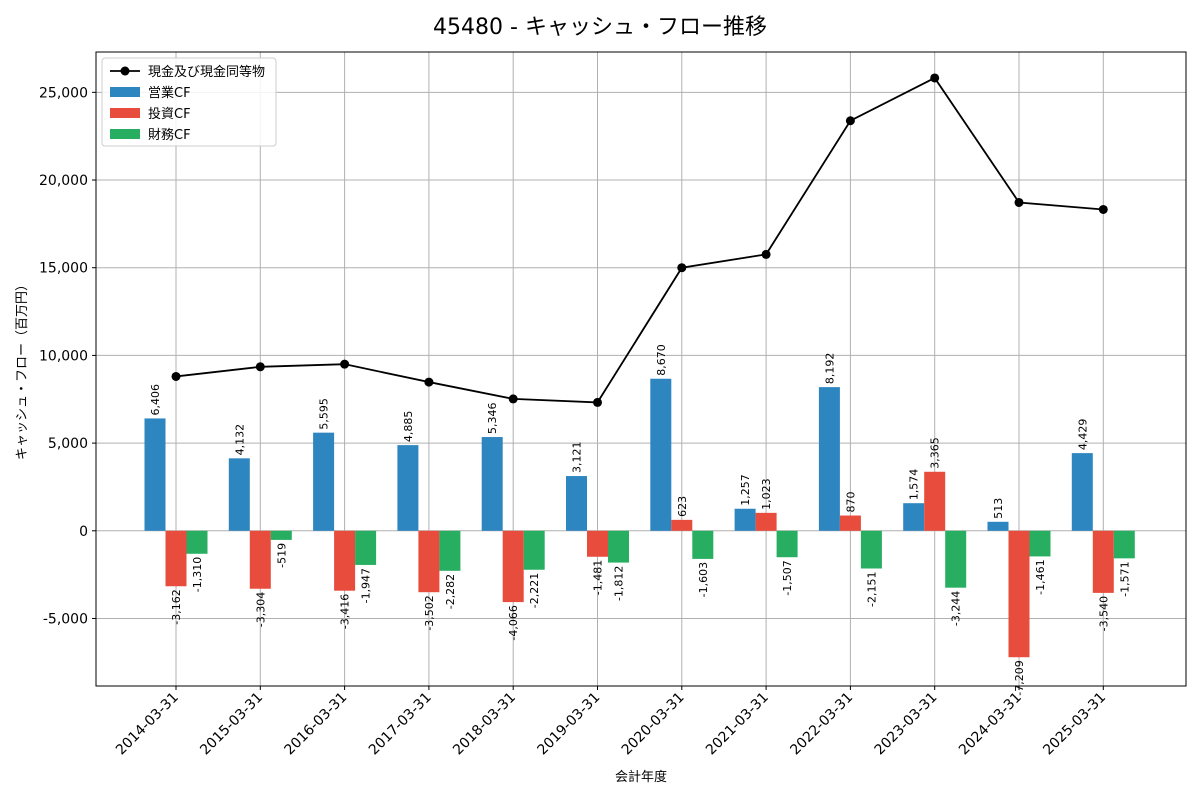 This screenshot has height=800, width=1200. I want to click on x-tick-label: 2022-03-31, so click(821, 724).